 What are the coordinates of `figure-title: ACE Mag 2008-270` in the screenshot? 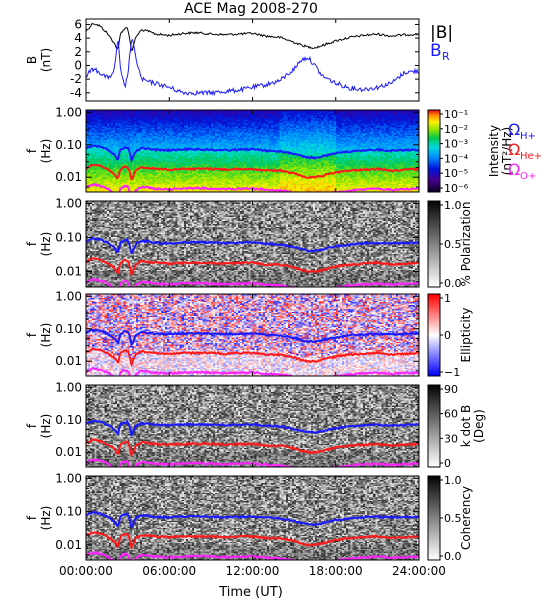 It's located at (251, 9).